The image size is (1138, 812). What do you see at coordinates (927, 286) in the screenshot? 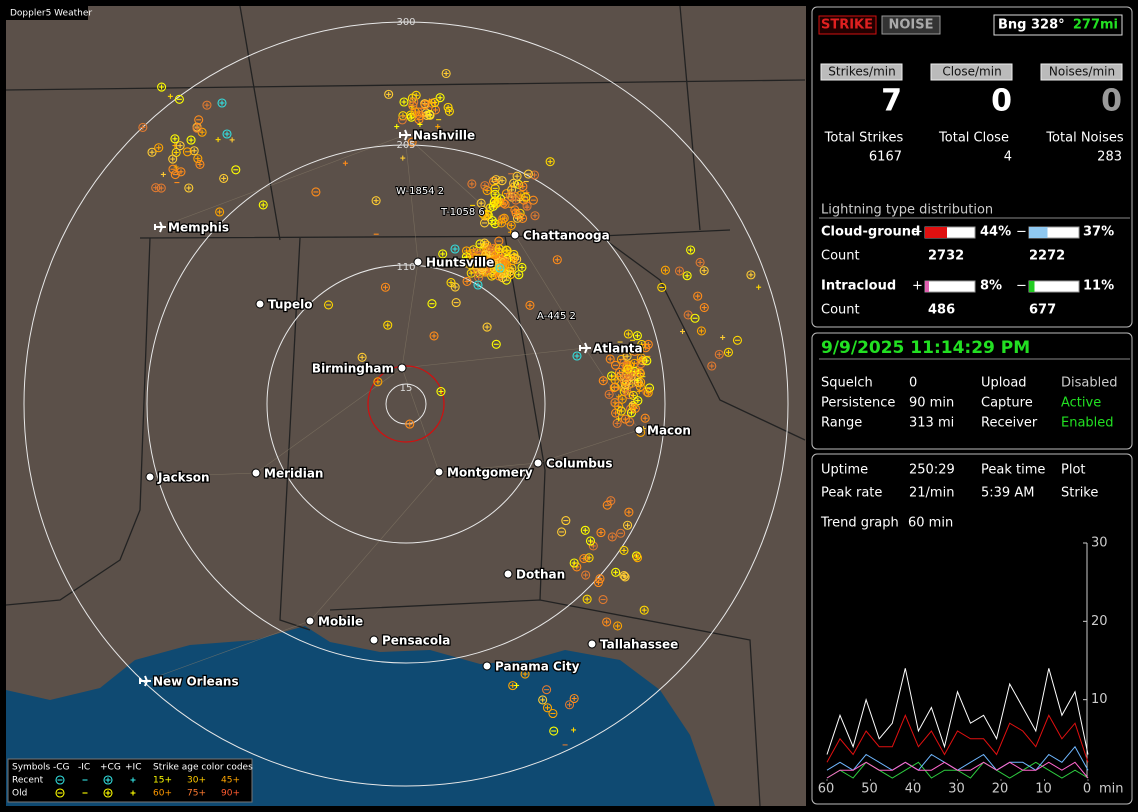
I see `pct-bar` at bounding box center [927, 286].